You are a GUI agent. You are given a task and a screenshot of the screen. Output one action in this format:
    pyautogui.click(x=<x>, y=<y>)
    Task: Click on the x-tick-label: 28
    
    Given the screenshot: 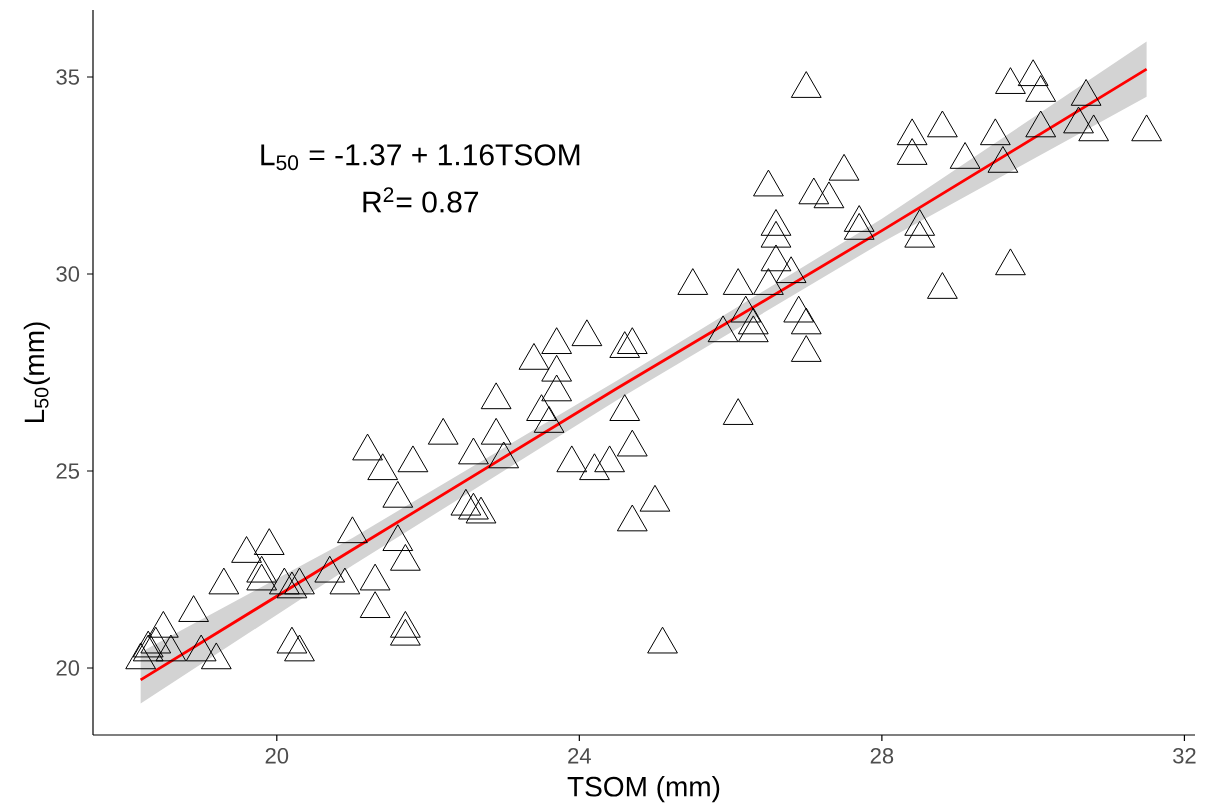 What is the action you would take?
    pyautogui.click(x=882, y=756)
    